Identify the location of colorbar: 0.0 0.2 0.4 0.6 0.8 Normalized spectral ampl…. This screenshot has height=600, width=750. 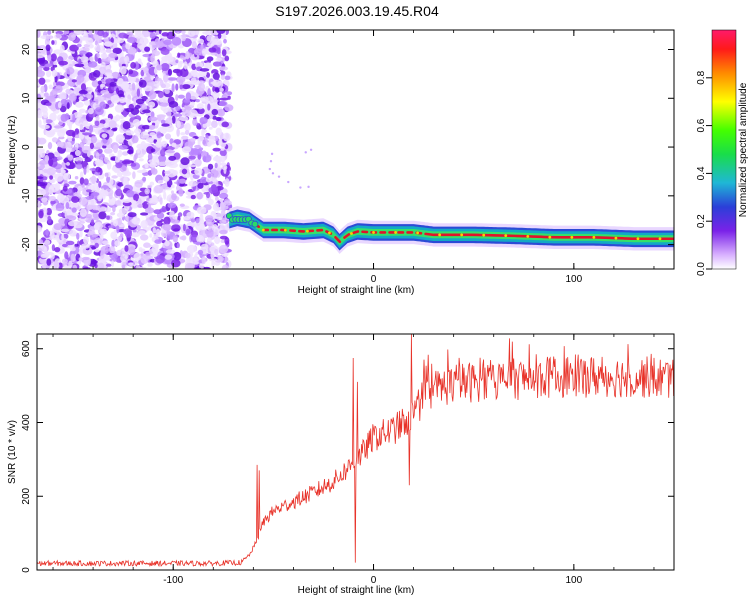
(722, 152).